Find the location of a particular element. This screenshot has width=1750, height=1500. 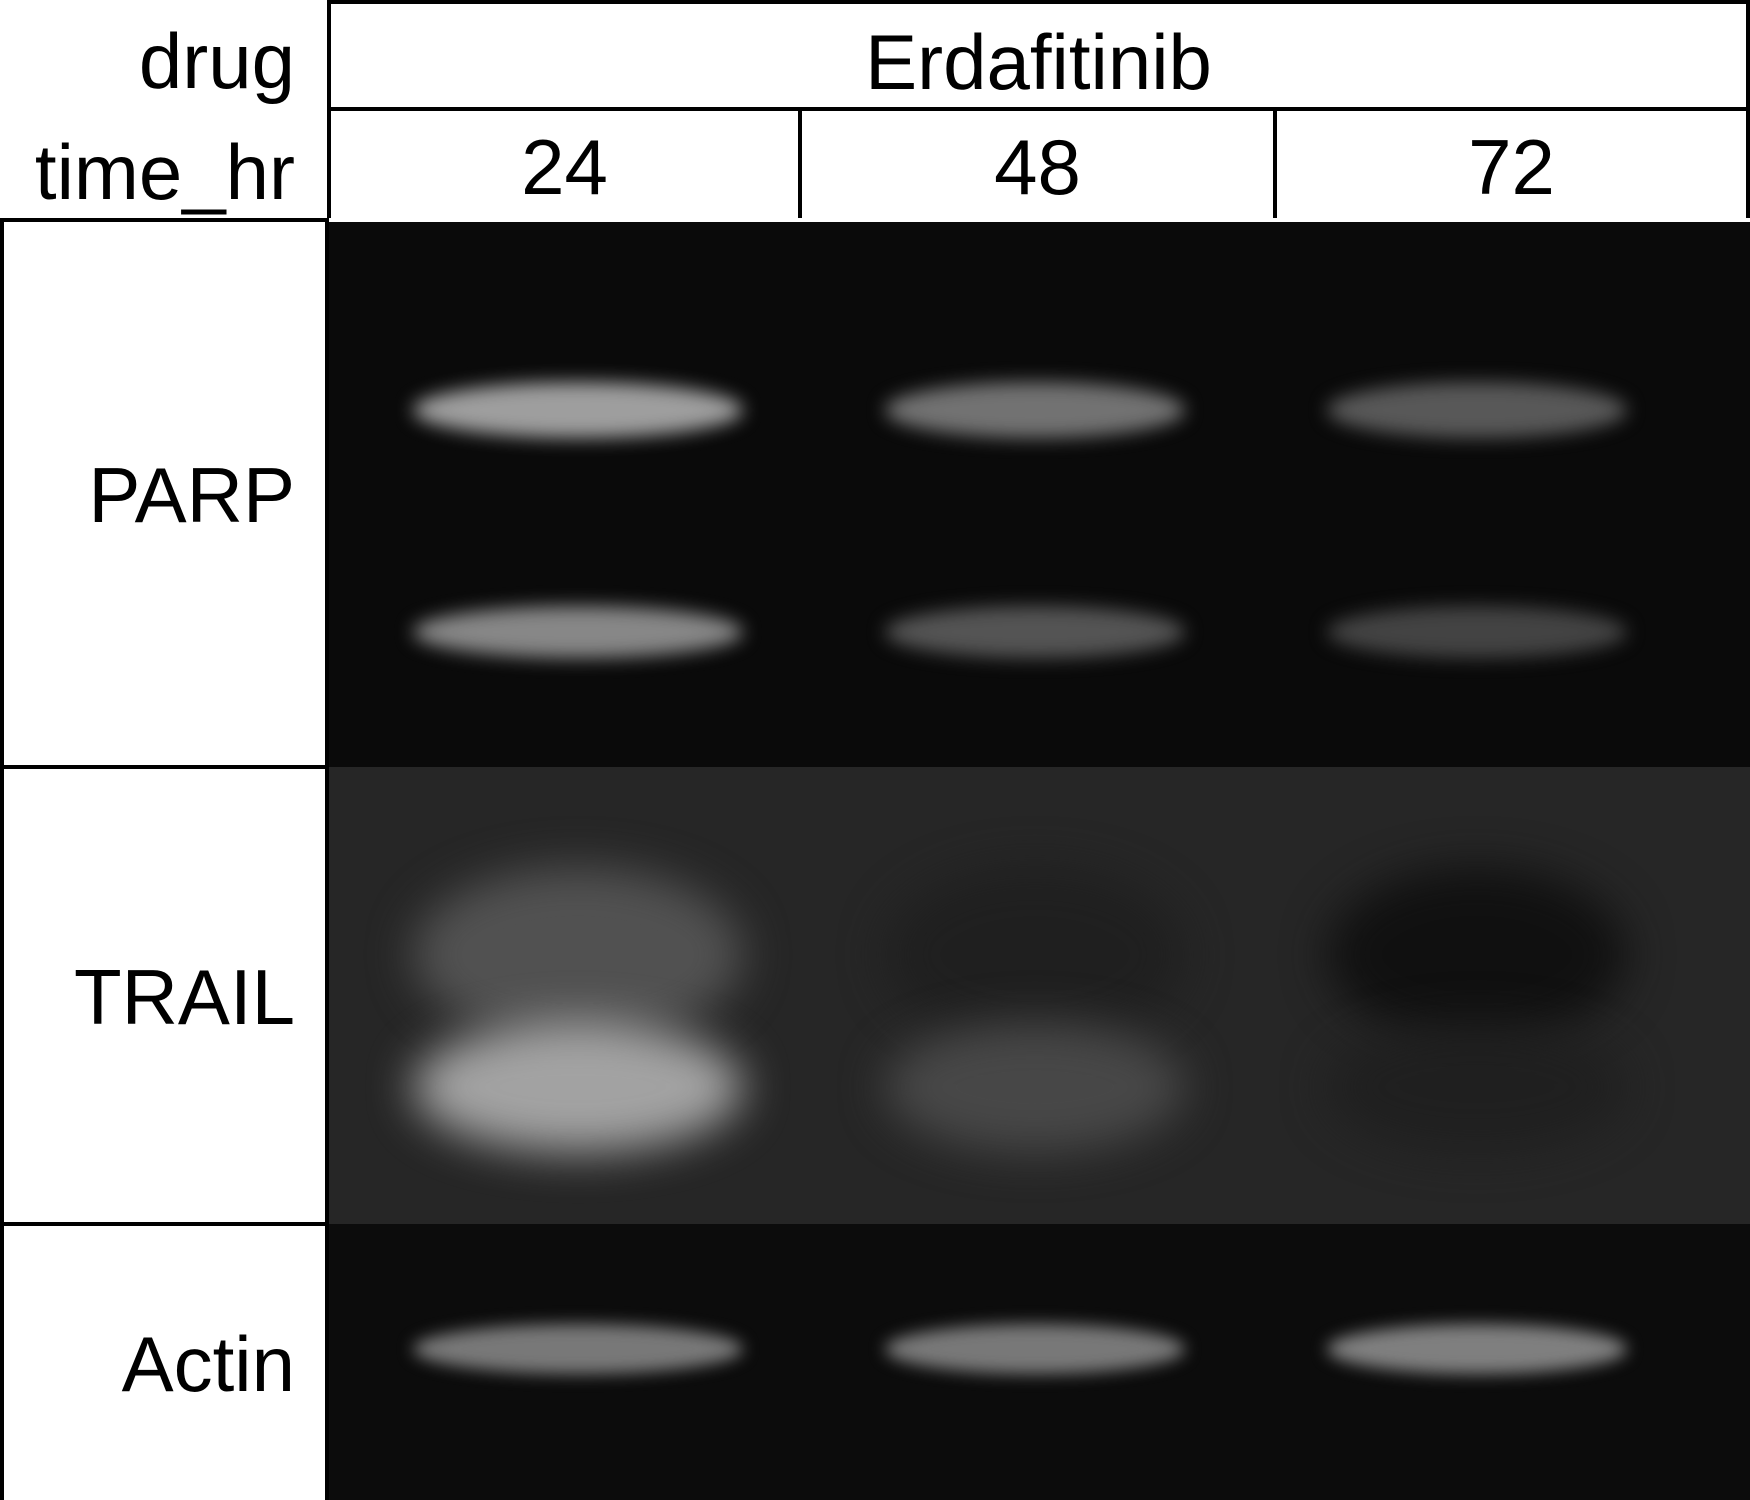

header-top-border is located at coordinates (1038, 2).